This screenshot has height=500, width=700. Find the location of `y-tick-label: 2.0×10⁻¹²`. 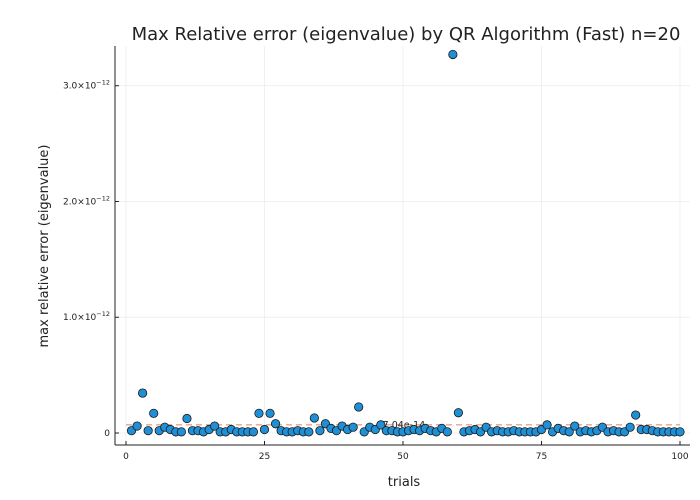

y-tick-label: 2.0×10⁻¹² is located at coordinates (86, 200).